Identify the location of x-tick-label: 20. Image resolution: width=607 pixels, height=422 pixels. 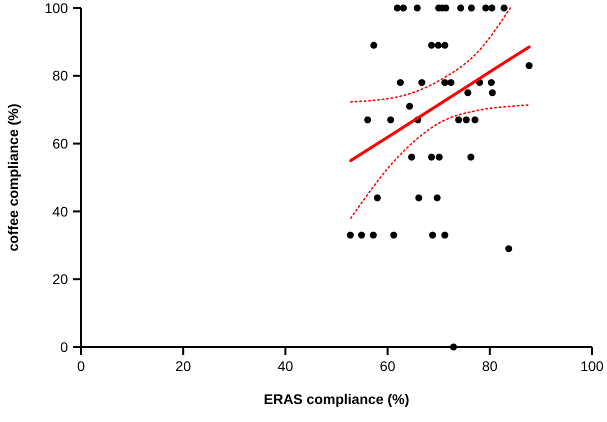
(183, 366).